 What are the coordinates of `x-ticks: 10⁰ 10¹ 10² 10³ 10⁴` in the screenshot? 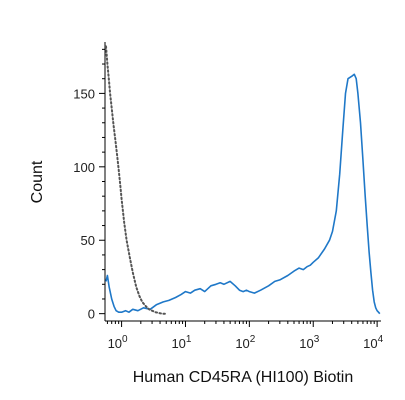 It's located at (246, 336).